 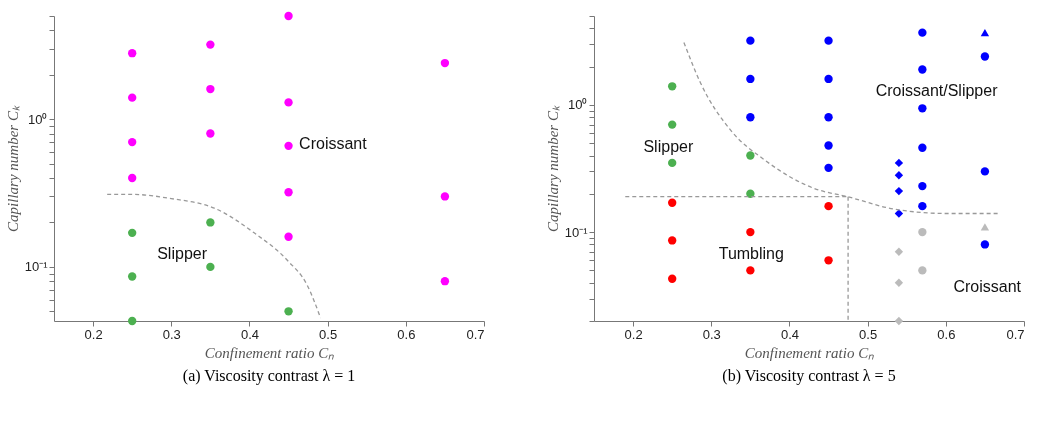 I want to click on annotation: Croissant/Slipper, so click(x=937, y=90).